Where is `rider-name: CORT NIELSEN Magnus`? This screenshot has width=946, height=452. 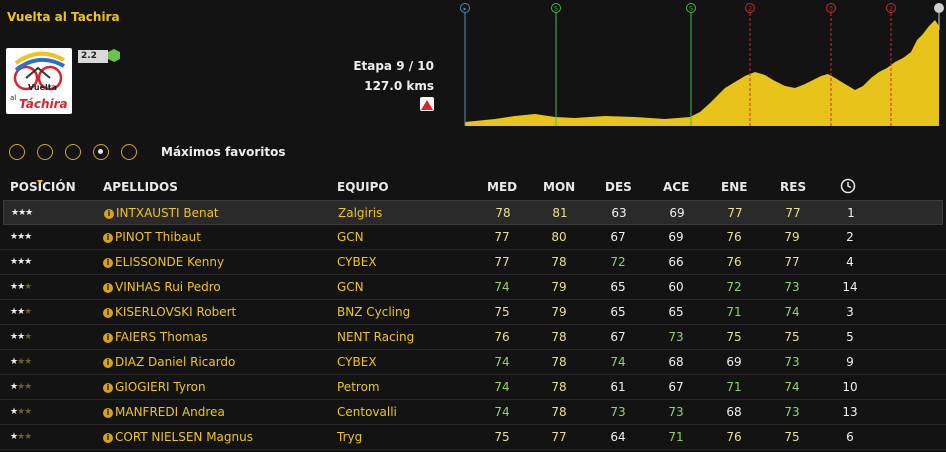 rider-name: CORT NIELSEN Magnus is located at coordinates (184, 437).